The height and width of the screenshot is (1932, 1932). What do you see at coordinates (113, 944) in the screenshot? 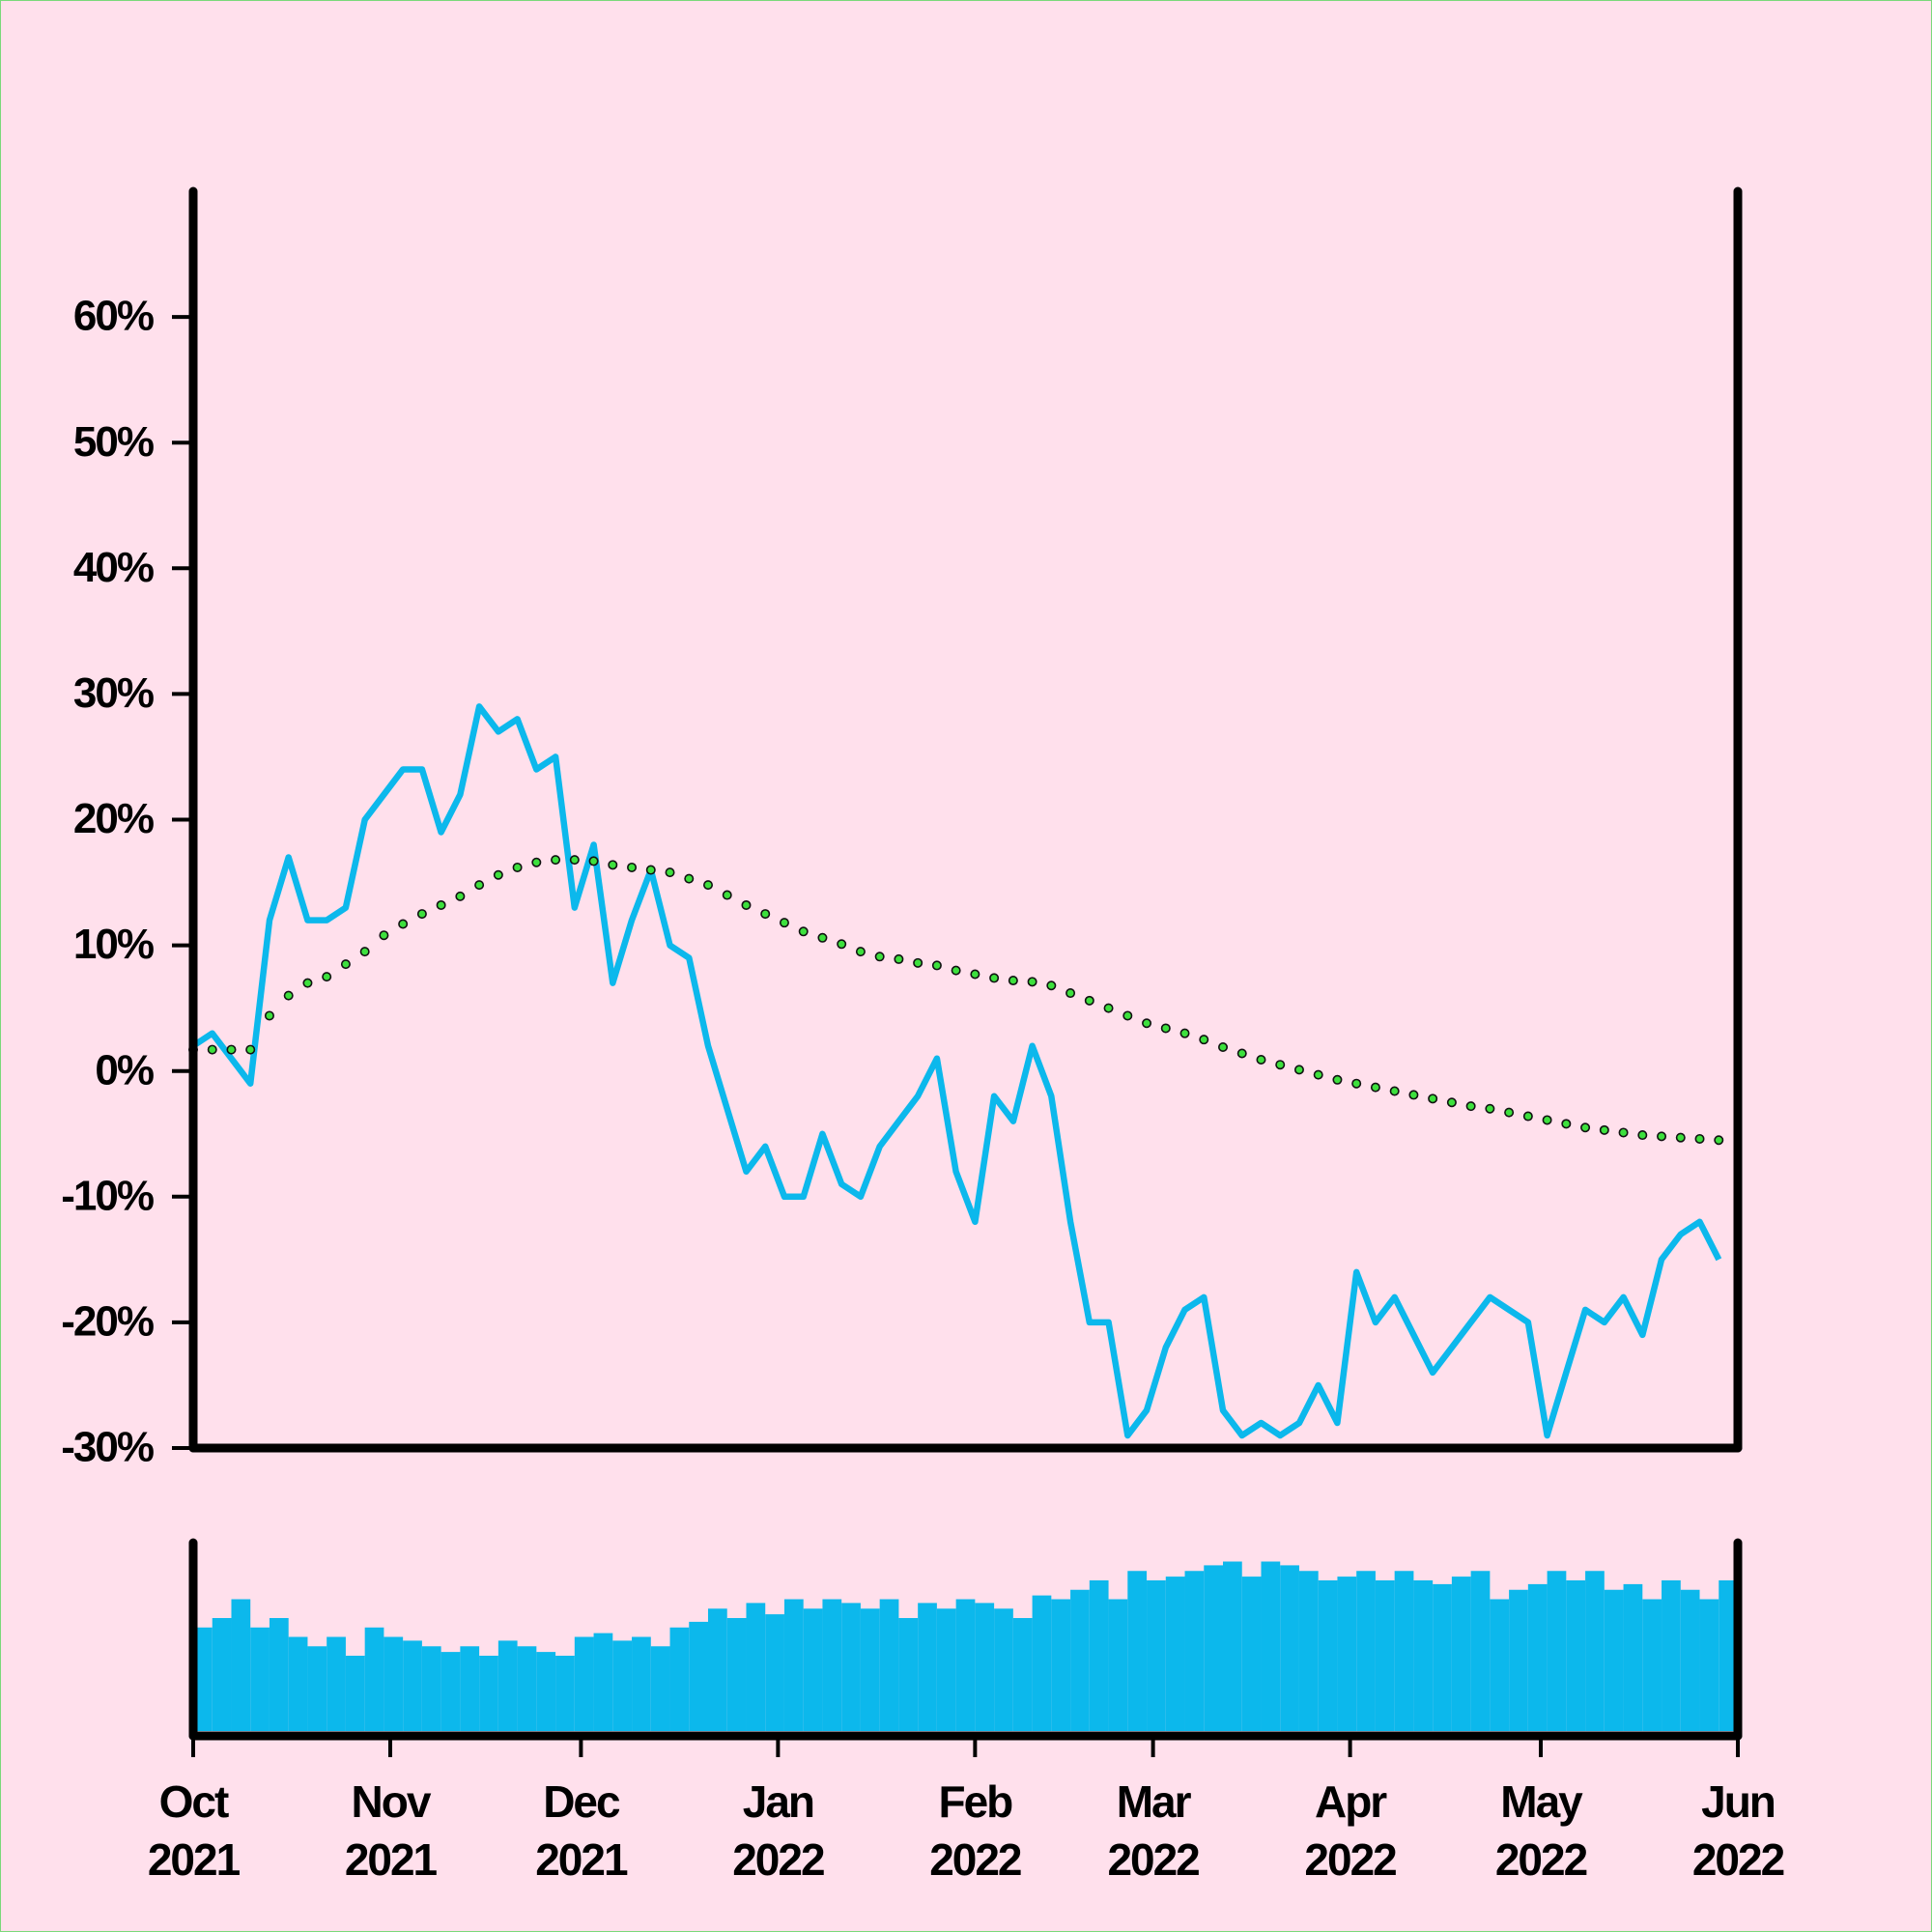
I see `y-tick-label: 10%` at bounding box center [113, 944].